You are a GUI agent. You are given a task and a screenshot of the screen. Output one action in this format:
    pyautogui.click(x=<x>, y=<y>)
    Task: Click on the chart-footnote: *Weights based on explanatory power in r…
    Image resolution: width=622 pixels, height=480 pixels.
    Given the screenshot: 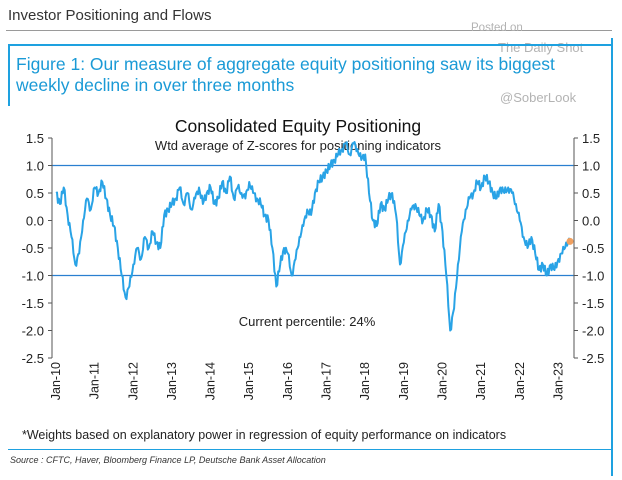 What is the action you would take?
    pyautogui.click(x=264, y=435)
    